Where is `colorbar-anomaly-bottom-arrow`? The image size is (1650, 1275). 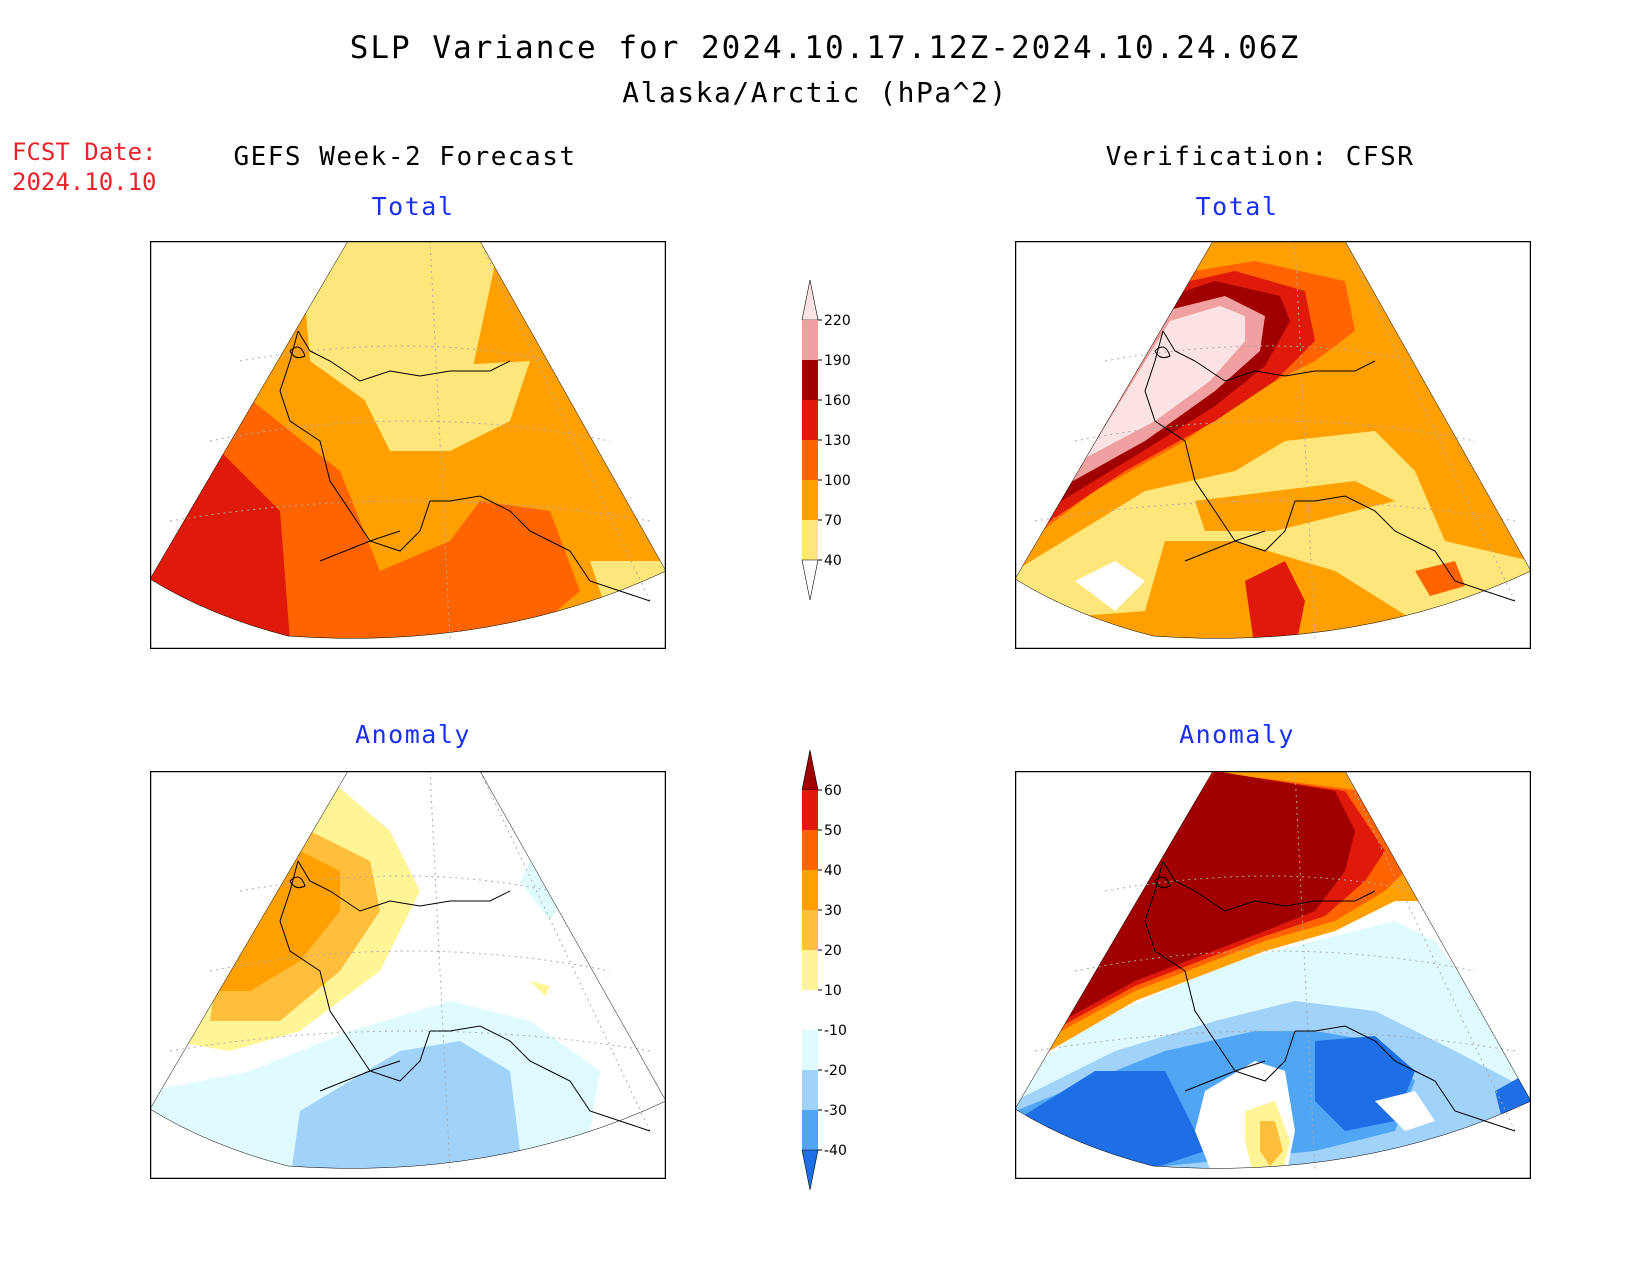
colorbar-anomaly-bottom-arrow is located at coordinates (810, 1170).